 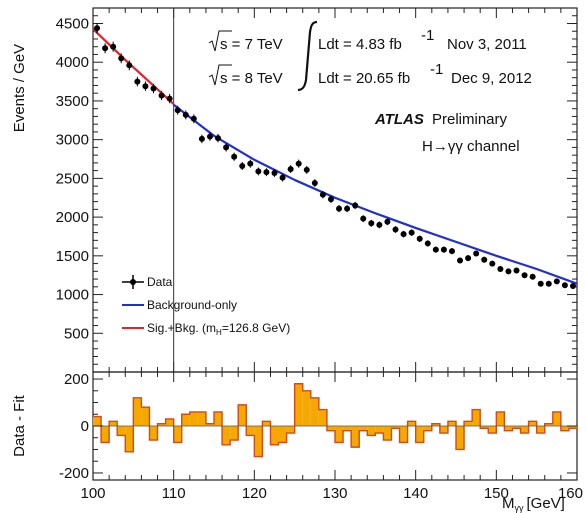 I want to click on sig-bkg-curve, so click(x=133, y=66).